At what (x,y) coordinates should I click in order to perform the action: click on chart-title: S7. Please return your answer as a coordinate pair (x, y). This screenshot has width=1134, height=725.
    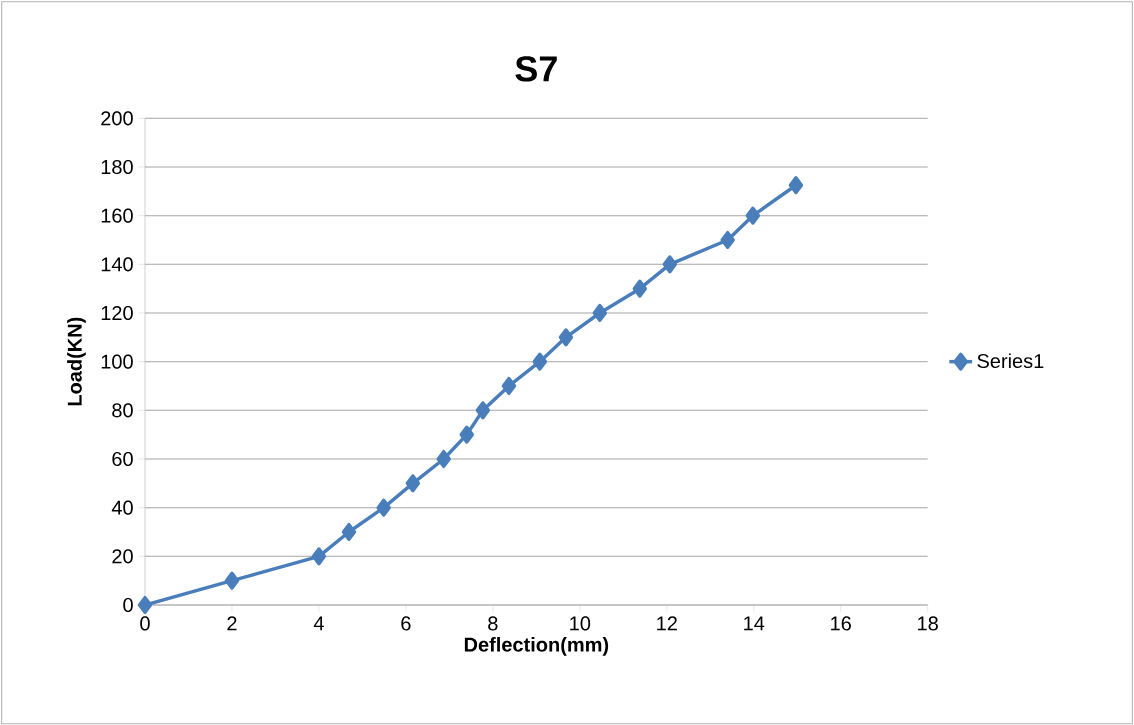
    Looking at the image, I should click on (536, 69).